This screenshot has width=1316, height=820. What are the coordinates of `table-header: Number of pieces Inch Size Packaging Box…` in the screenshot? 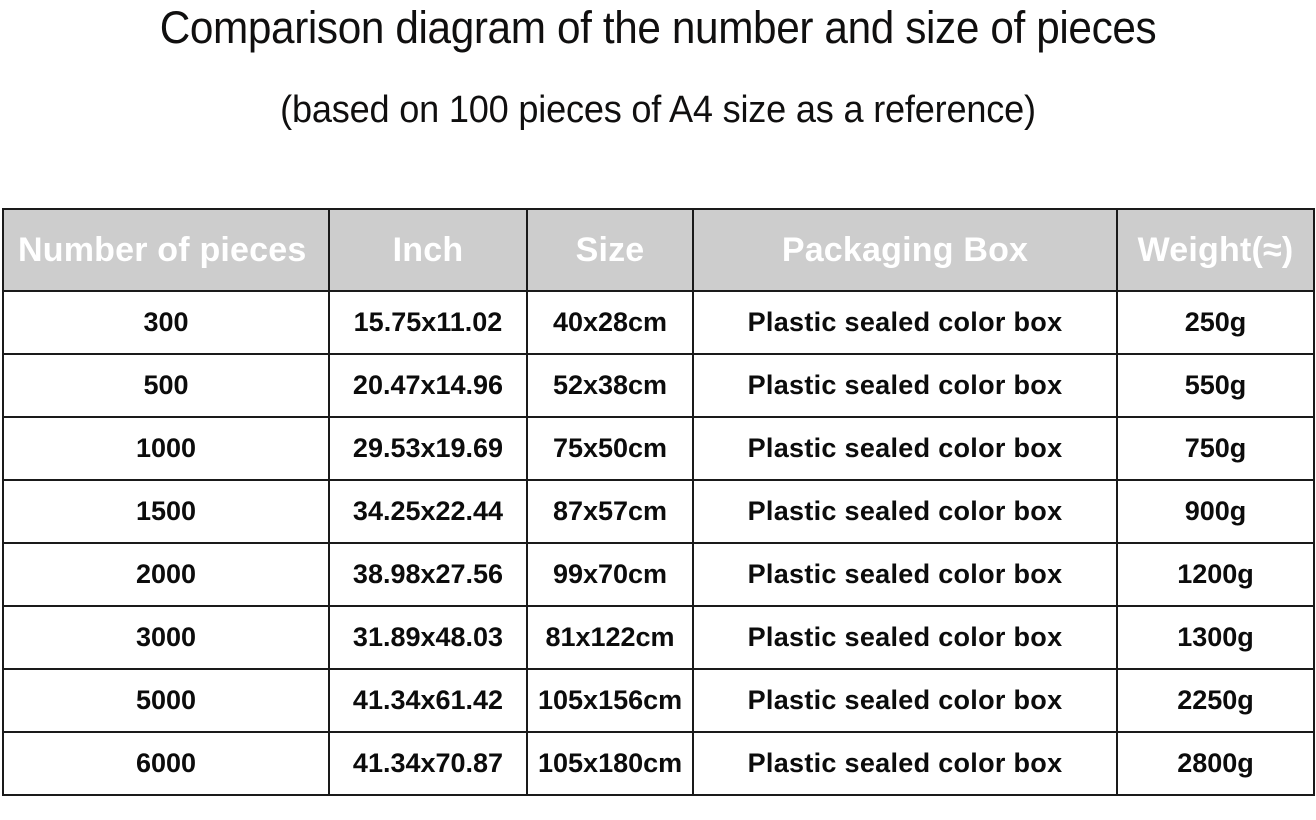 It's located at (658, 250).